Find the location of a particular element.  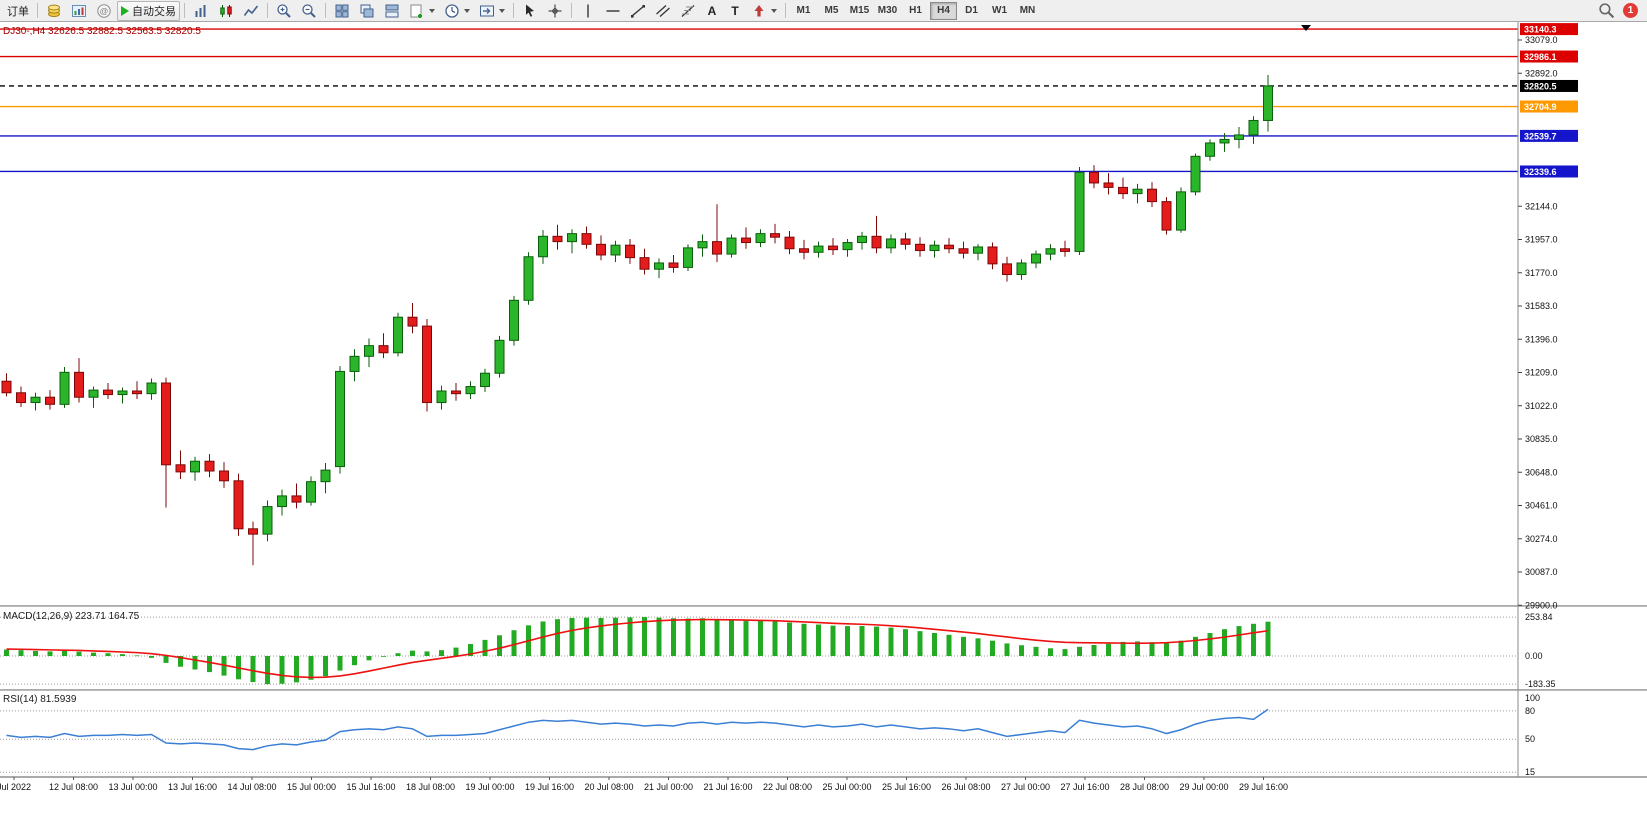

notification-count: 1 is located at coordinates (1630, 10).